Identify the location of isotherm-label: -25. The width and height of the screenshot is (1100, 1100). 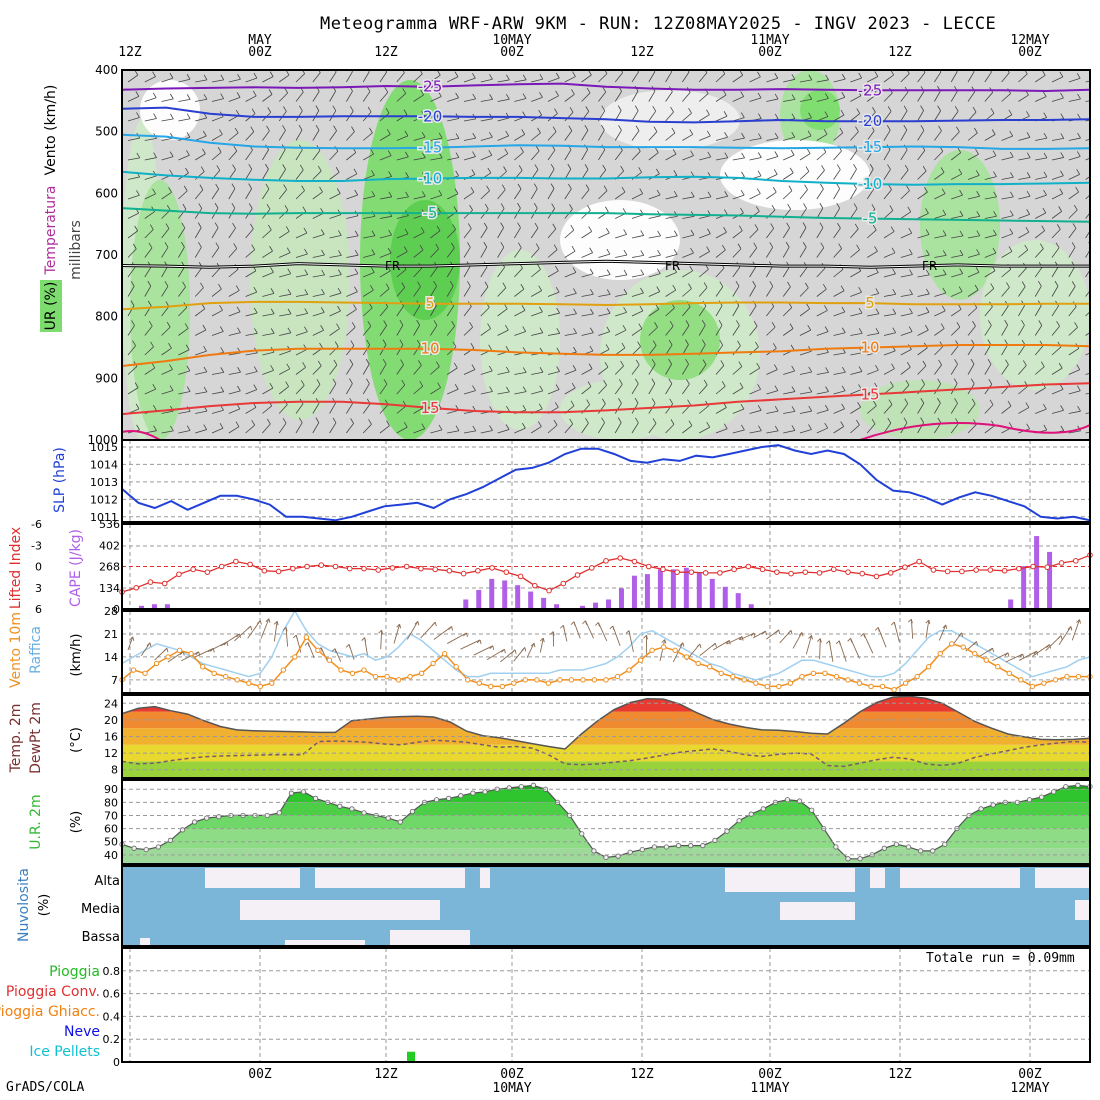
(870, 90).